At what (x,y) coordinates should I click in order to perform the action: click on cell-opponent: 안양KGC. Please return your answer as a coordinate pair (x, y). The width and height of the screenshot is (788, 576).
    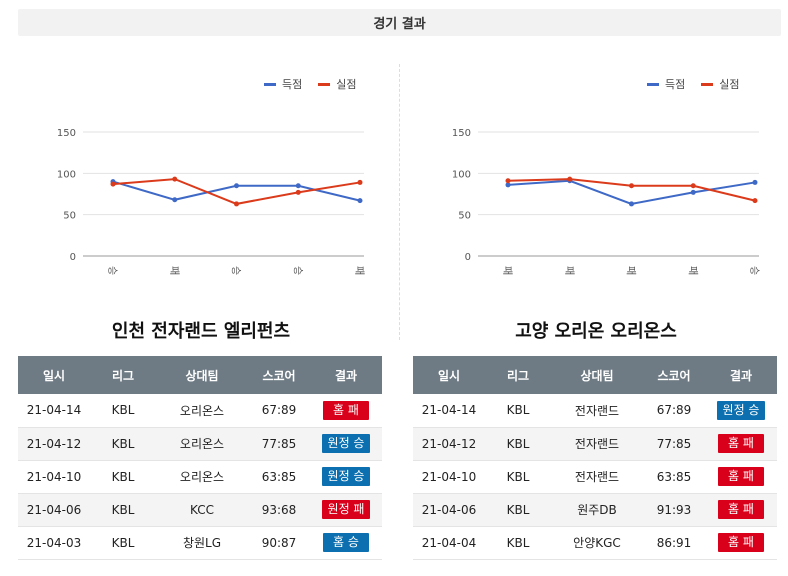
    Looking at the image, I should click on (597, 543).